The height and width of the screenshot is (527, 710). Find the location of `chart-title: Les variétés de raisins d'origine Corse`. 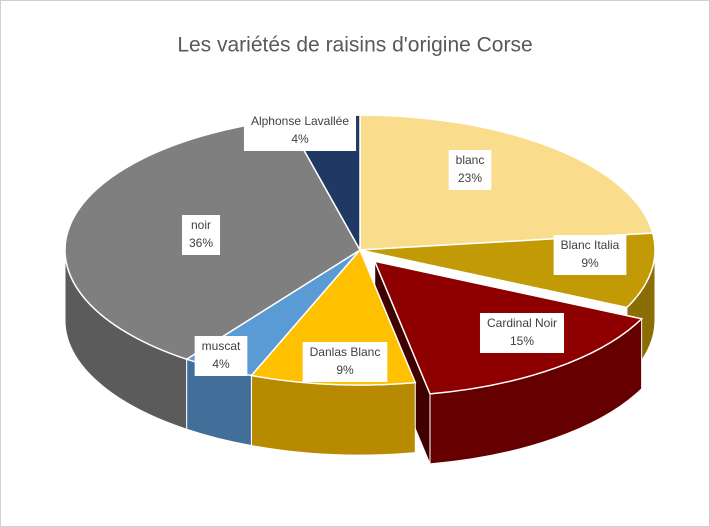

chart-title: Les variétés de raisins d'origine Corse is located at coordinates (354, 45).